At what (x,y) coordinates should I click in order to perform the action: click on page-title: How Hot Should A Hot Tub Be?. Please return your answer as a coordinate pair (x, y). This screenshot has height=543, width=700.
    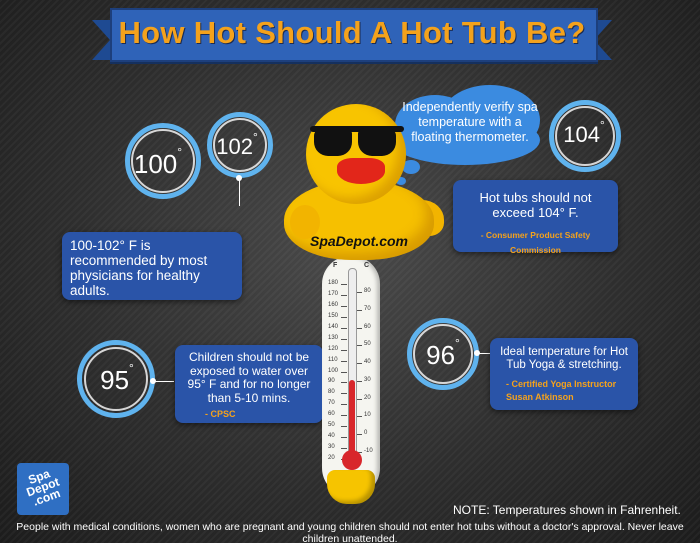
    Looking at the image, I should click on (352, 32).